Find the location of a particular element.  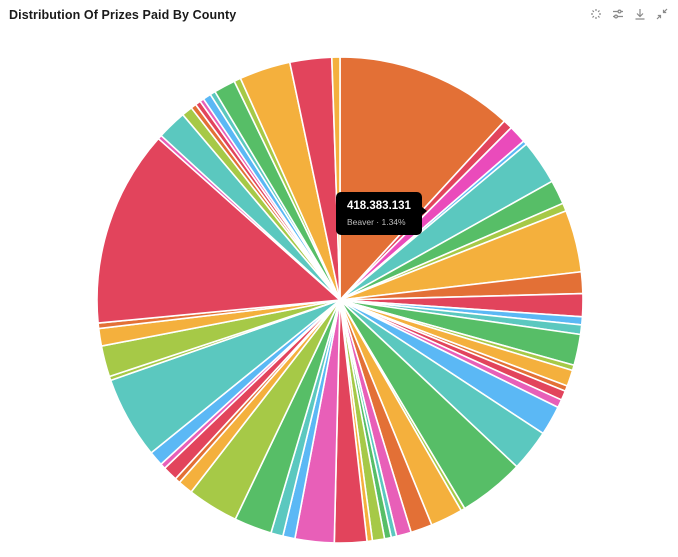

refresh-button is located at coordinates (596, 14).